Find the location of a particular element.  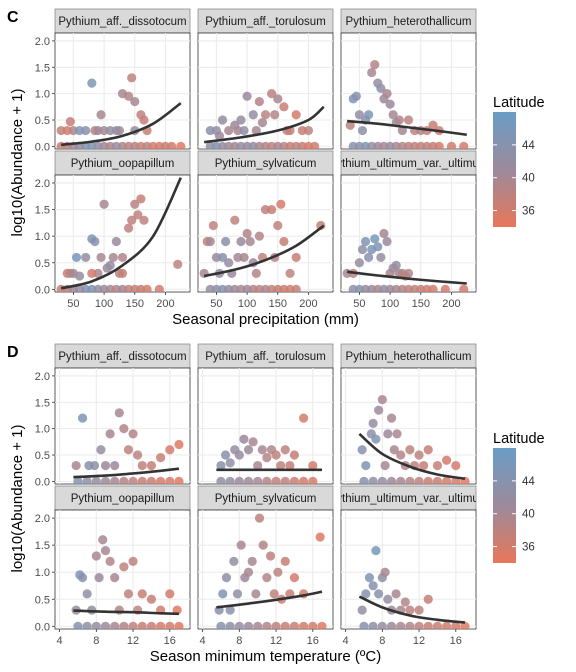

x-tick-label: 100 is located at coordinates (104, 304).